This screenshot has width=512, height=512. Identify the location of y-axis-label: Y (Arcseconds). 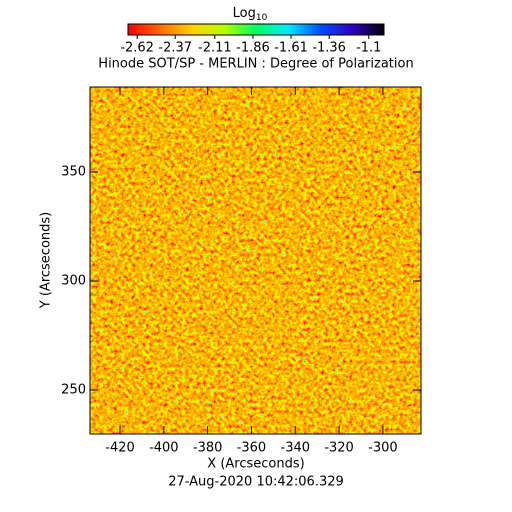
(46, 260).